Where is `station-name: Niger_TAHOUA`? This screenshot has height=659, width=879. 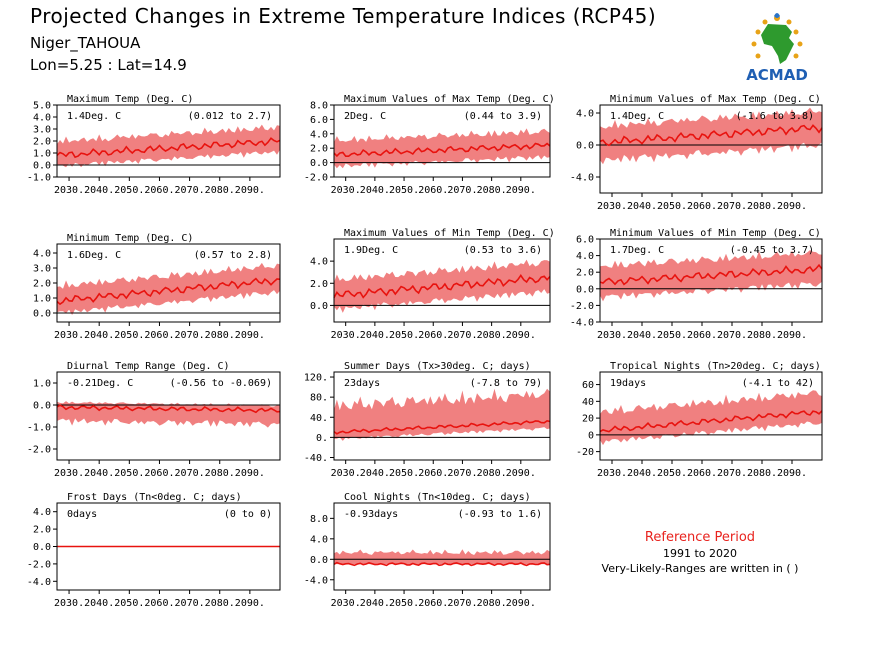
station-name: Niger_TAHOUA is located at coordinates (85, 43).